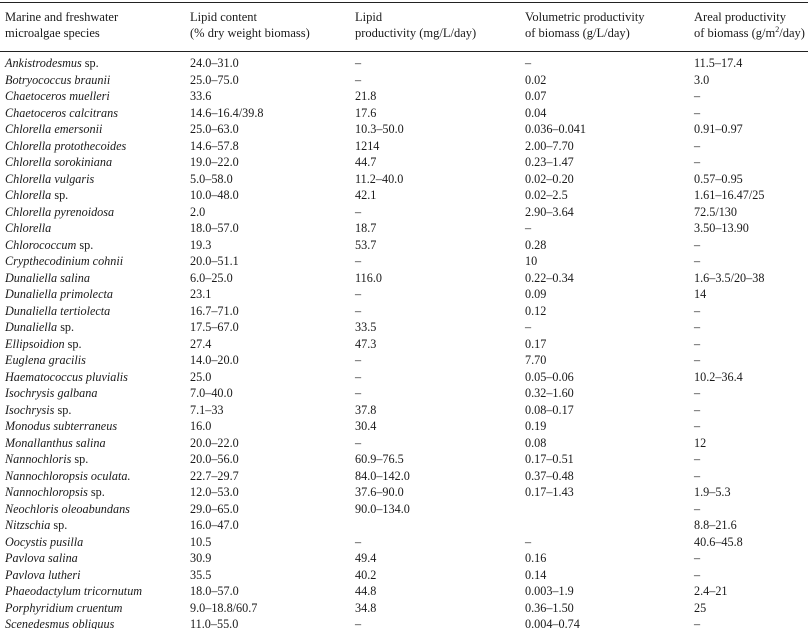 The height and width of the screenshot is (629, 808). I want to click on lipid-content-cell: 33.6, so click(201, 96).